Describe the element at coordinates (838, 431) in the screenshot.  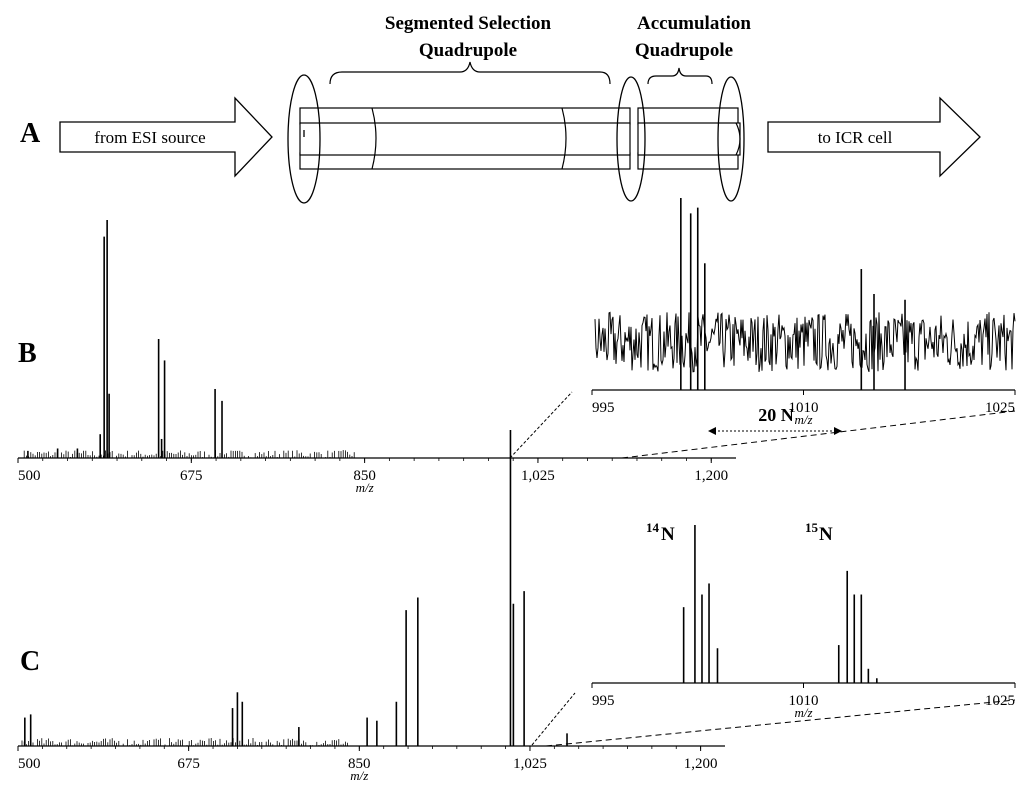
I see `span-arrowhead-right` at that location.